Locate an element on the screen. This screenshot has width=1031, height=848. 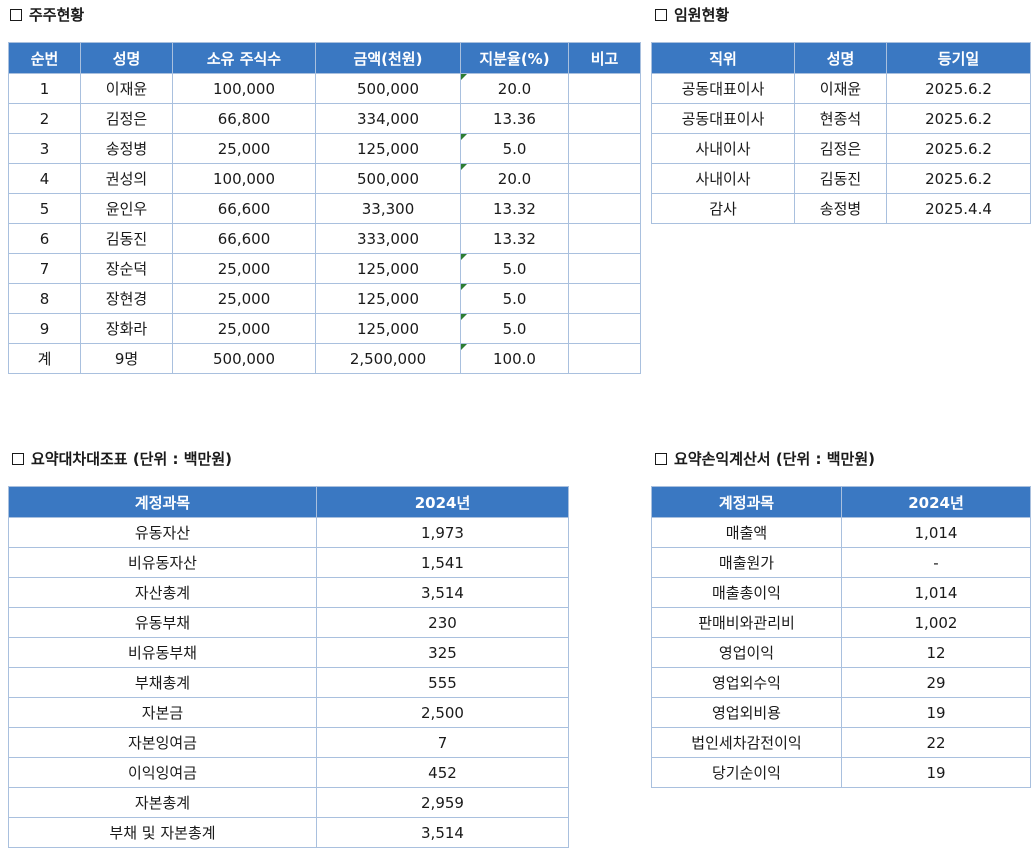
income-statement-title-text: 요약손익계산서 (단위 : 백만원) is located at coordinates (774, 459).